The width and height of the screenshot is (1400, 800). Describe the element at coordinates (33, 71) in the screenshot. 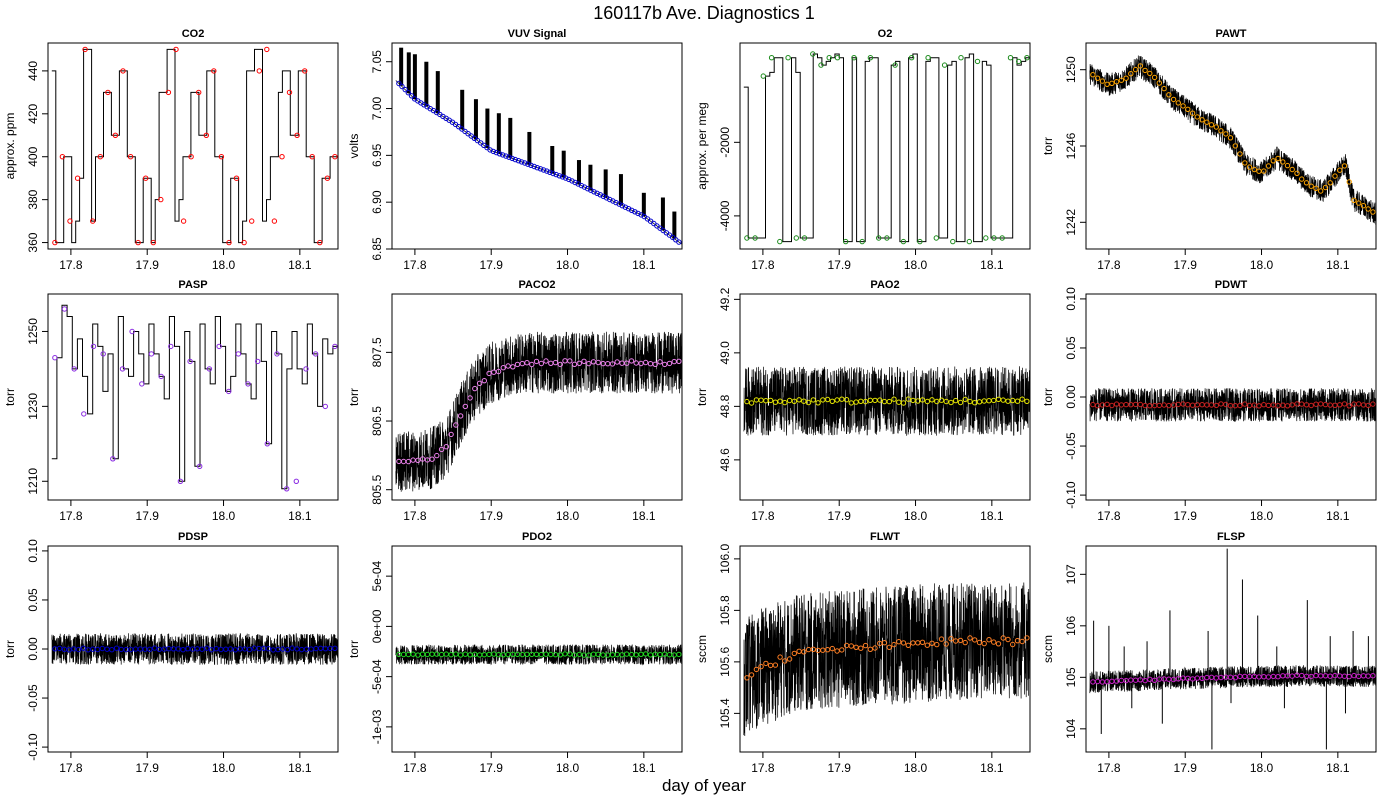

I see `y-tick-label: 440` at that location.